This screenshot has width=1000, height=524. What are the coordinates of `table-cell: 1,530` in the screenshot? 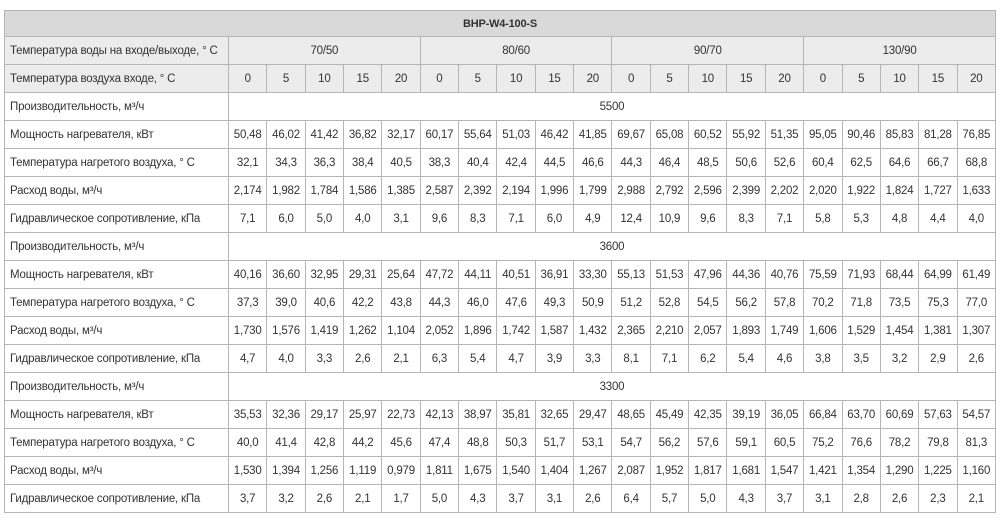 It's located at (247, 470).